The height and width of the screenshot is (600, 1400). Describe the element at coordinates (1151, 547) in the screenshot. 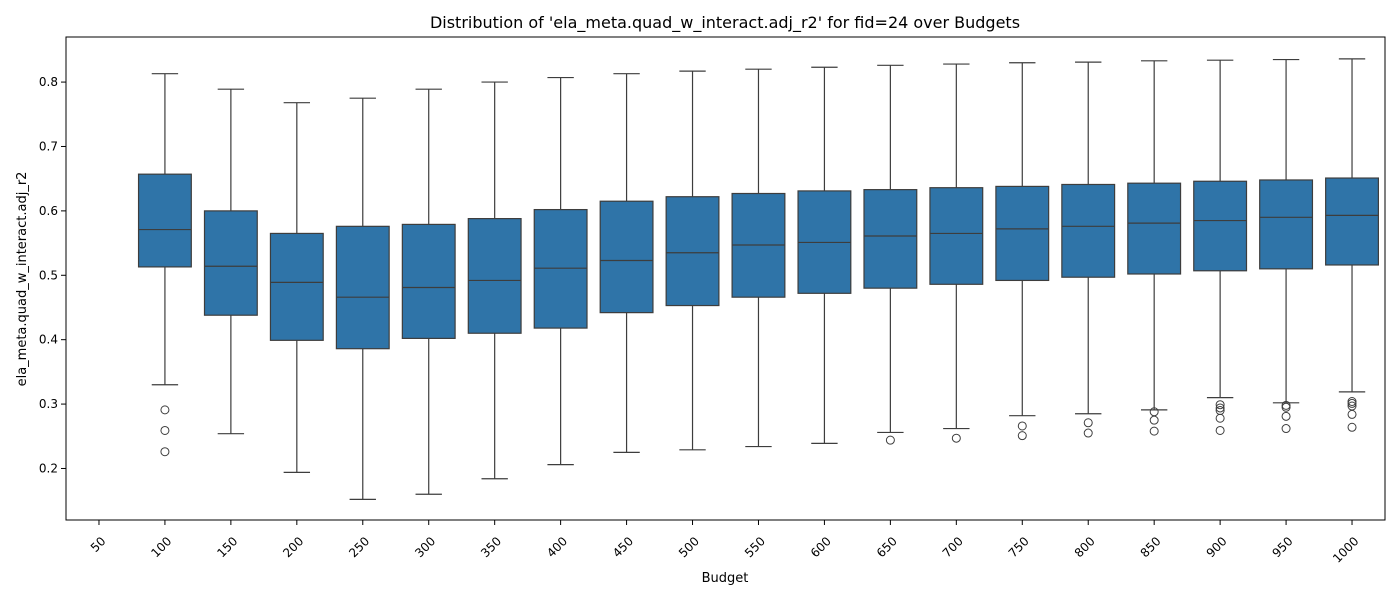

I see `x-tick-label: 850` at that location.